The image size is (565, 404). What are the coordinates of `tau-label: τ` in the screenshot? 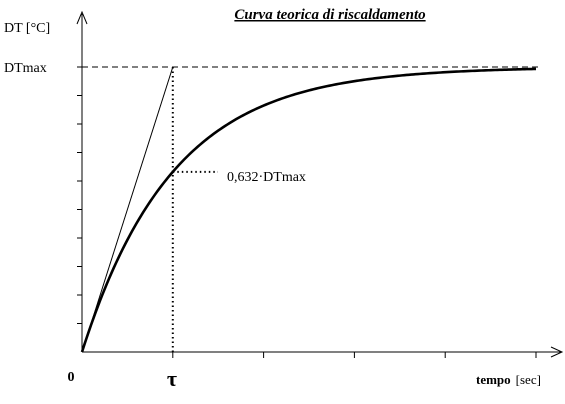 It's located at (172, 378).